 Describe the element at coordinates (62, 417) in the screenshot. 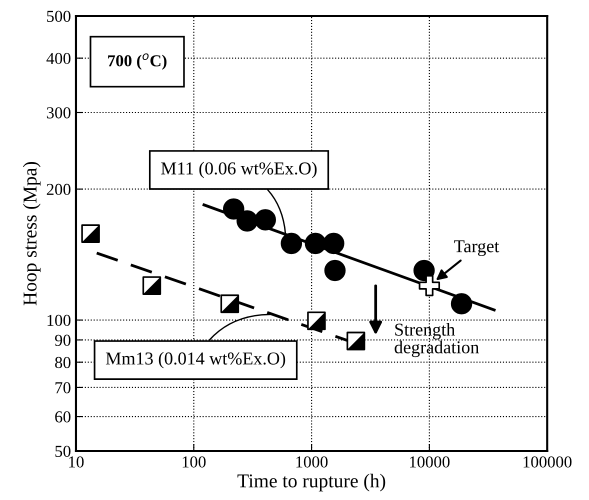

I see `y-tick-label: 60` at that location.